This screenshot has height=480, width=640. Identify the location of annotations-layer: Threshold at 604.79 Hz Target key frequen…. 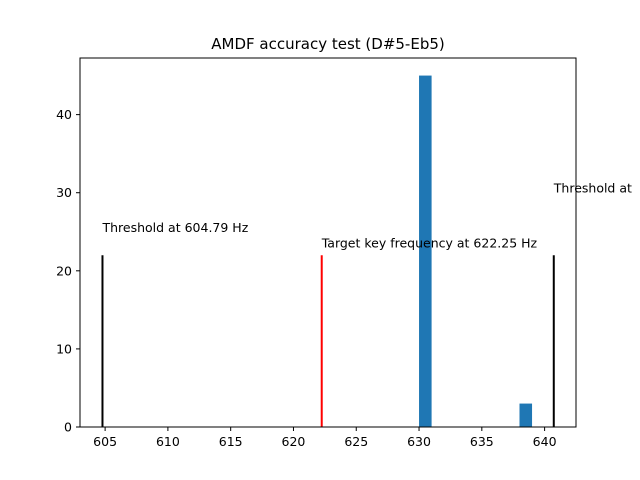
(366, 216).